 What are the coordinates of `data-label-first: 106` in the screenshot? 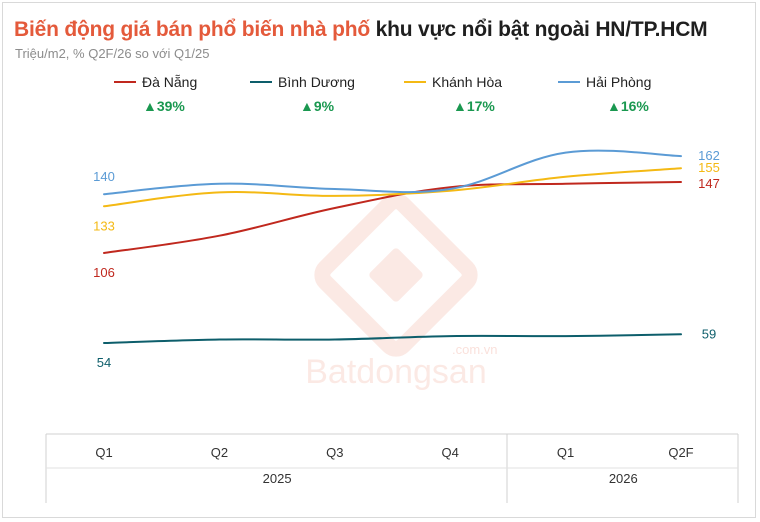 It's located at (104, 272).